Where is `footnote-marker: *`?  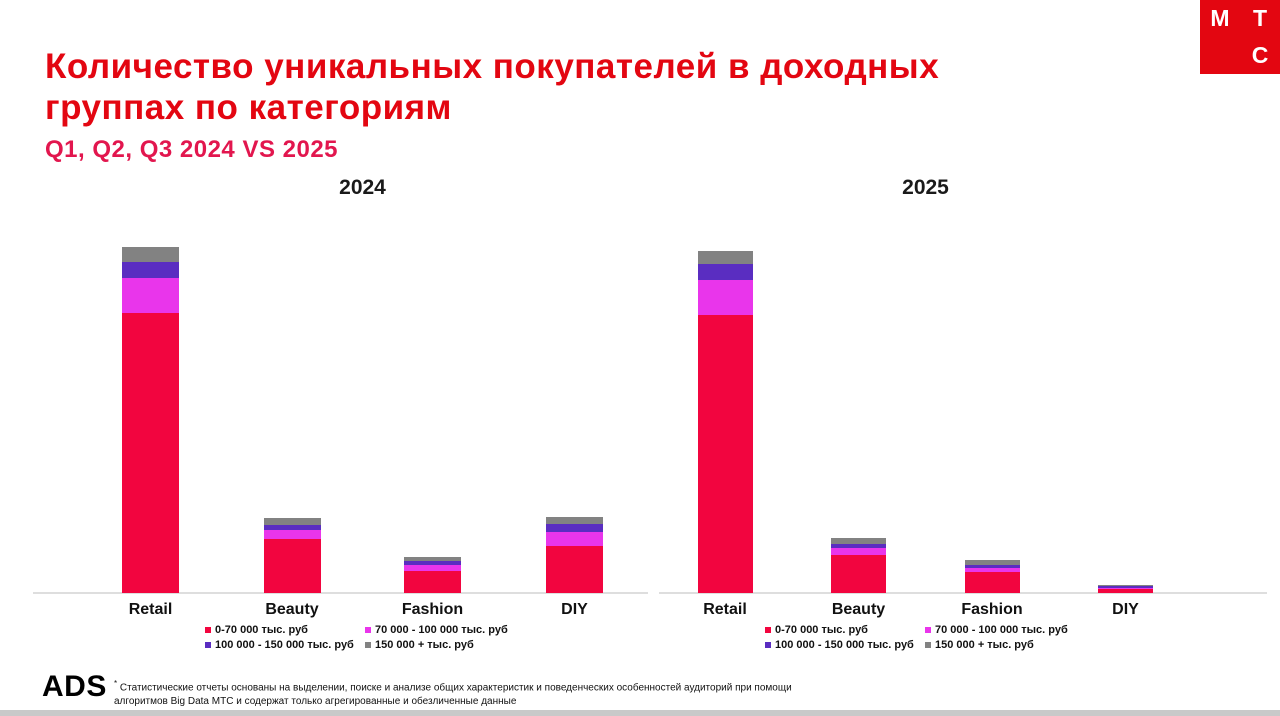
footnote-marker: * is located at coordinates (116, 683).